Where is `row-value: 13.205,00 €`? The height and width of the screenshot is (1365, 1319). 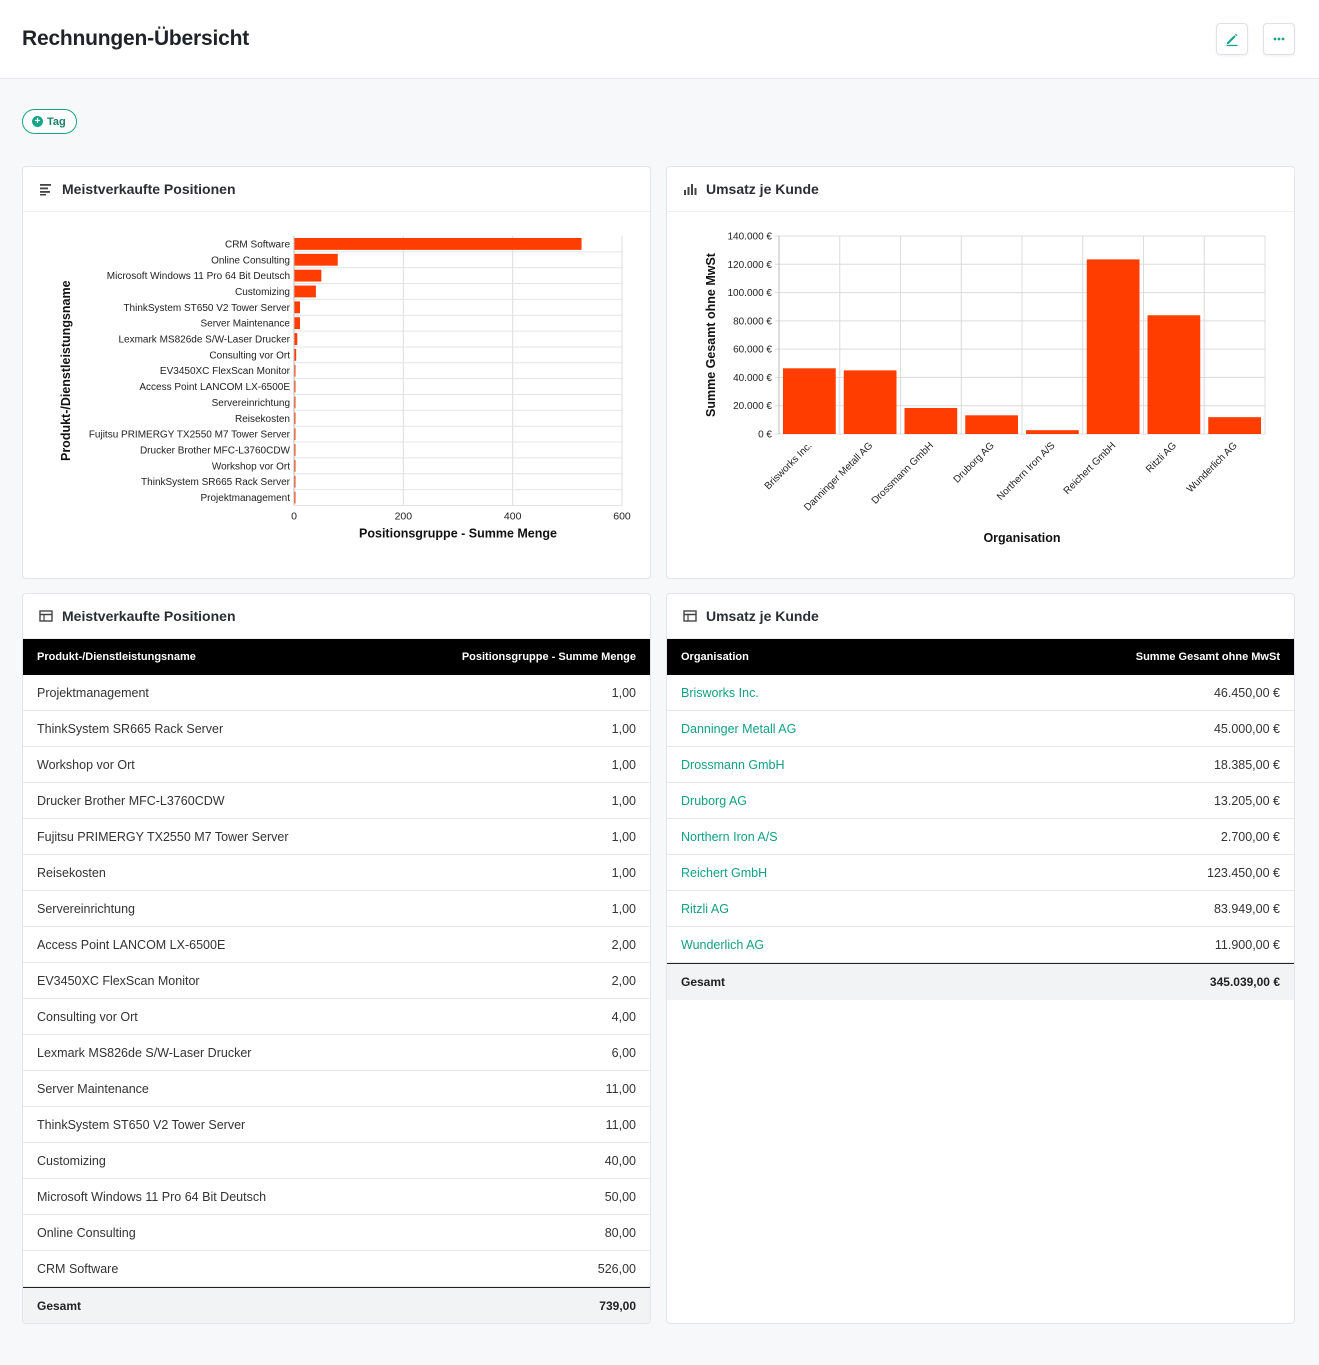 row-value: 13.205,00 € is located at coordinates (1246, 800).